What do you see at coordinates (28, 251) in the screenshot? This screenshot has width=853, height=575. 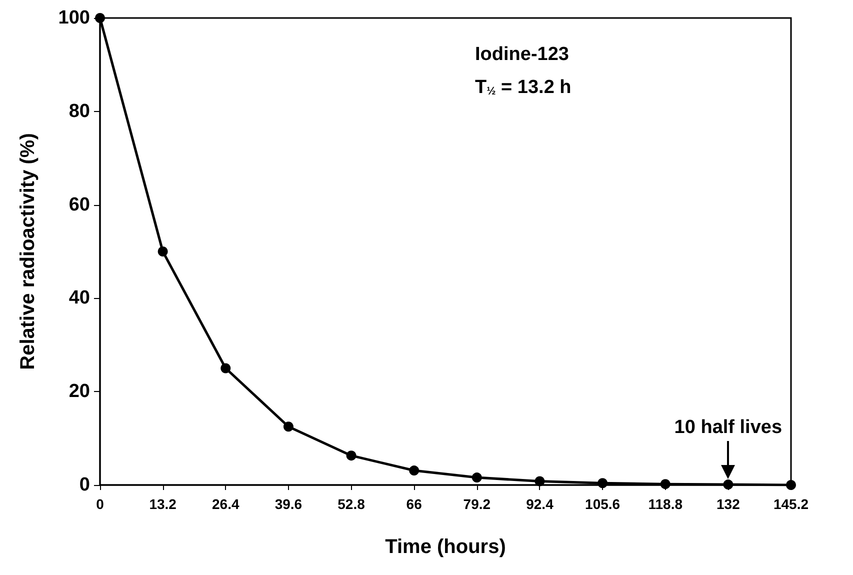 I see `y-axis-title: Relative radioactivity (%)` at bounding box center [28, 251].